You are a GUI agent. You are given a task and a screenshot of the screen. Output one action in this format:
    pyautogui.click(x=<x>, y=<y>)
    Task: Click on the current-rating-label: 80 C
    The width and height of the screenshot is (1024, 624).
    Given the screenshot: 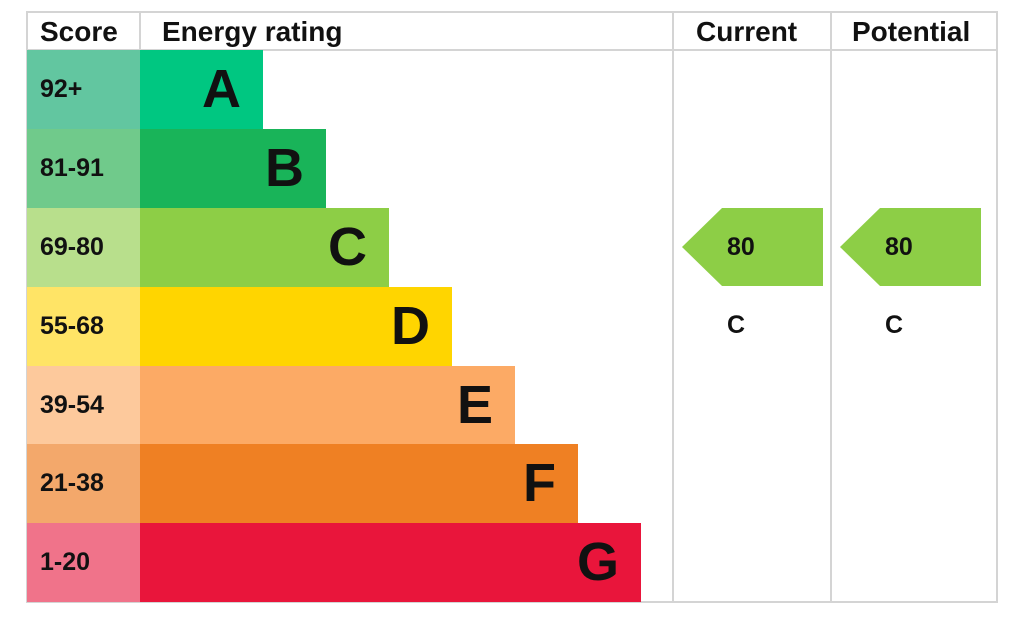 What is the action you would take?
    pyautogui.click(x=741, y=286)
    